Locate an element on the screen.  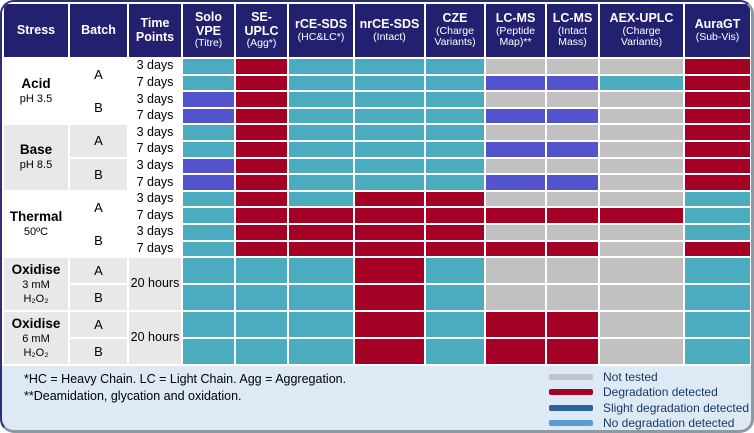
column-header-title: CZE is located at coordinates (455, 18).